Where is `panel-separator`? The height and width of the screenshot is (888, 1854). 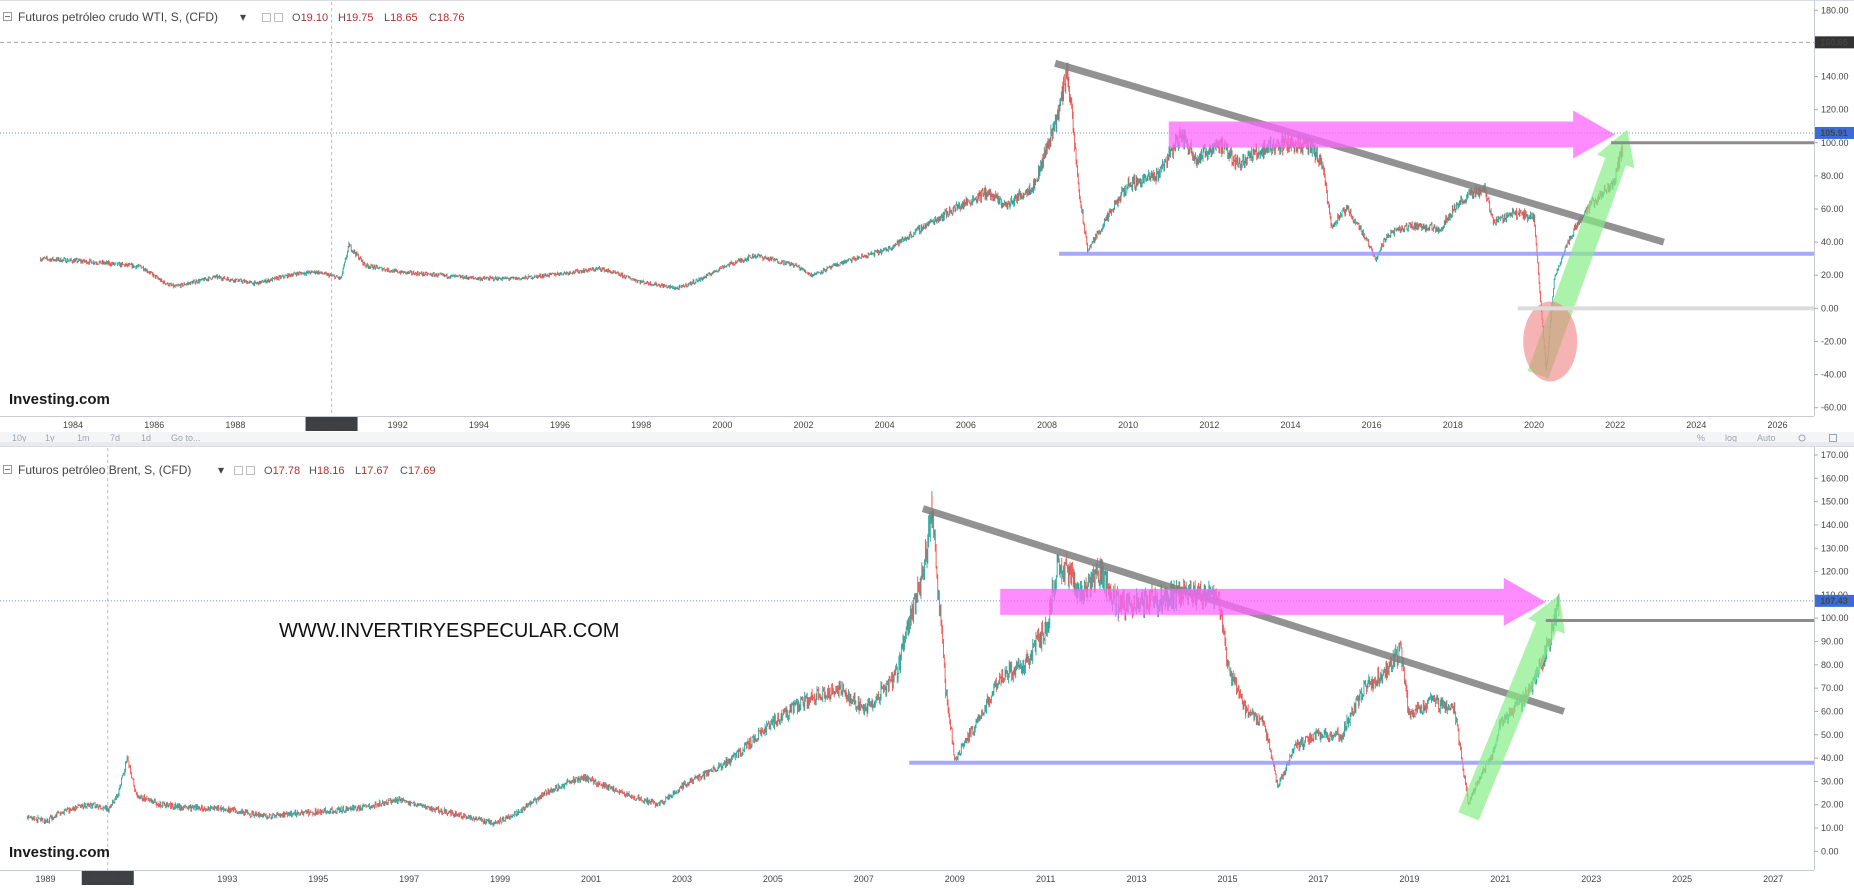 panel-separator is located at coordinates (927, 444).